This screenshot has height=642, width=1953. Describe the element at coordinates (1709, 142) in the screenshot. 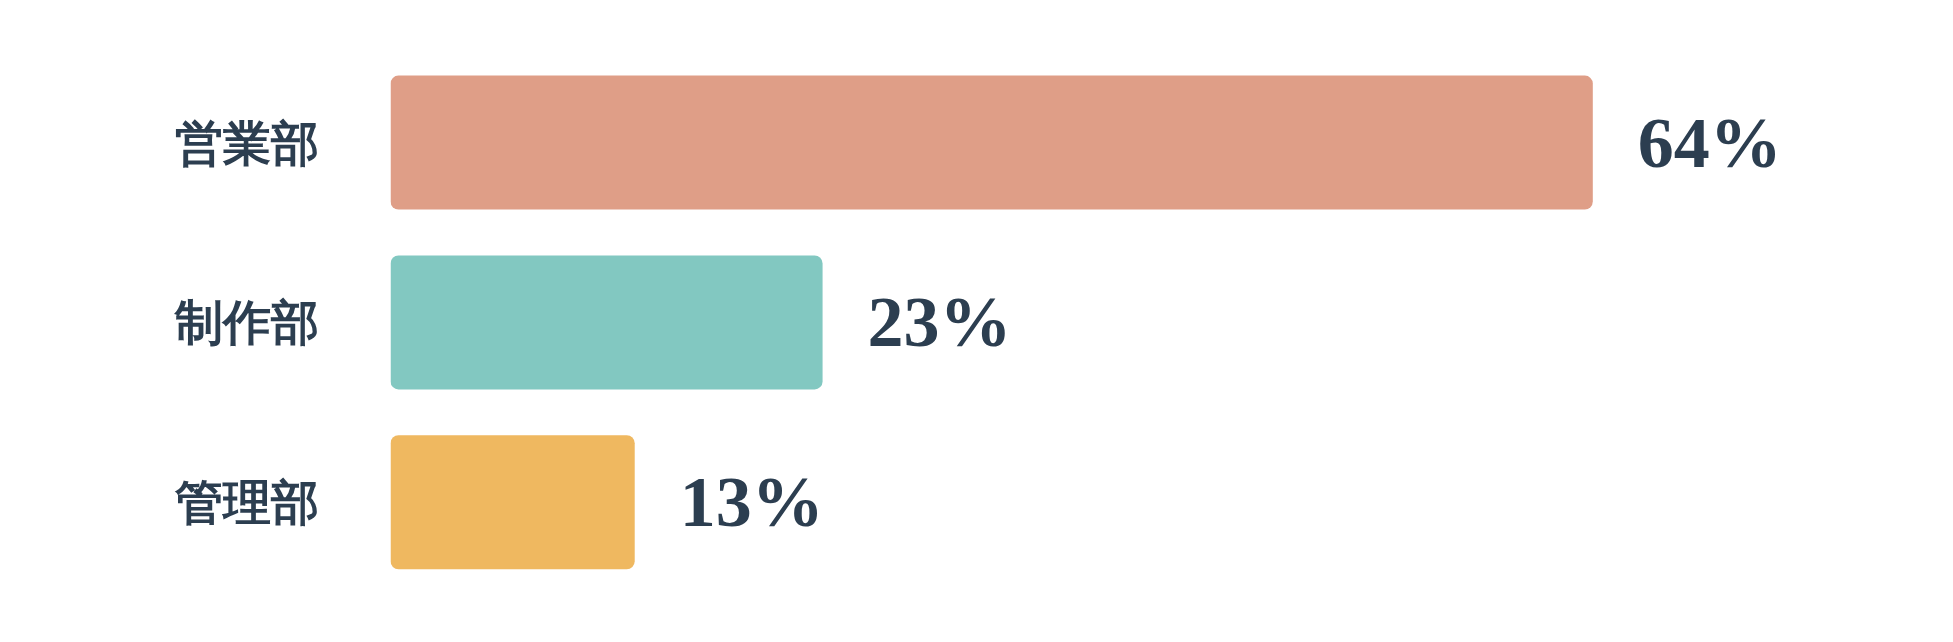

I see `data-label: 64%` at that location.